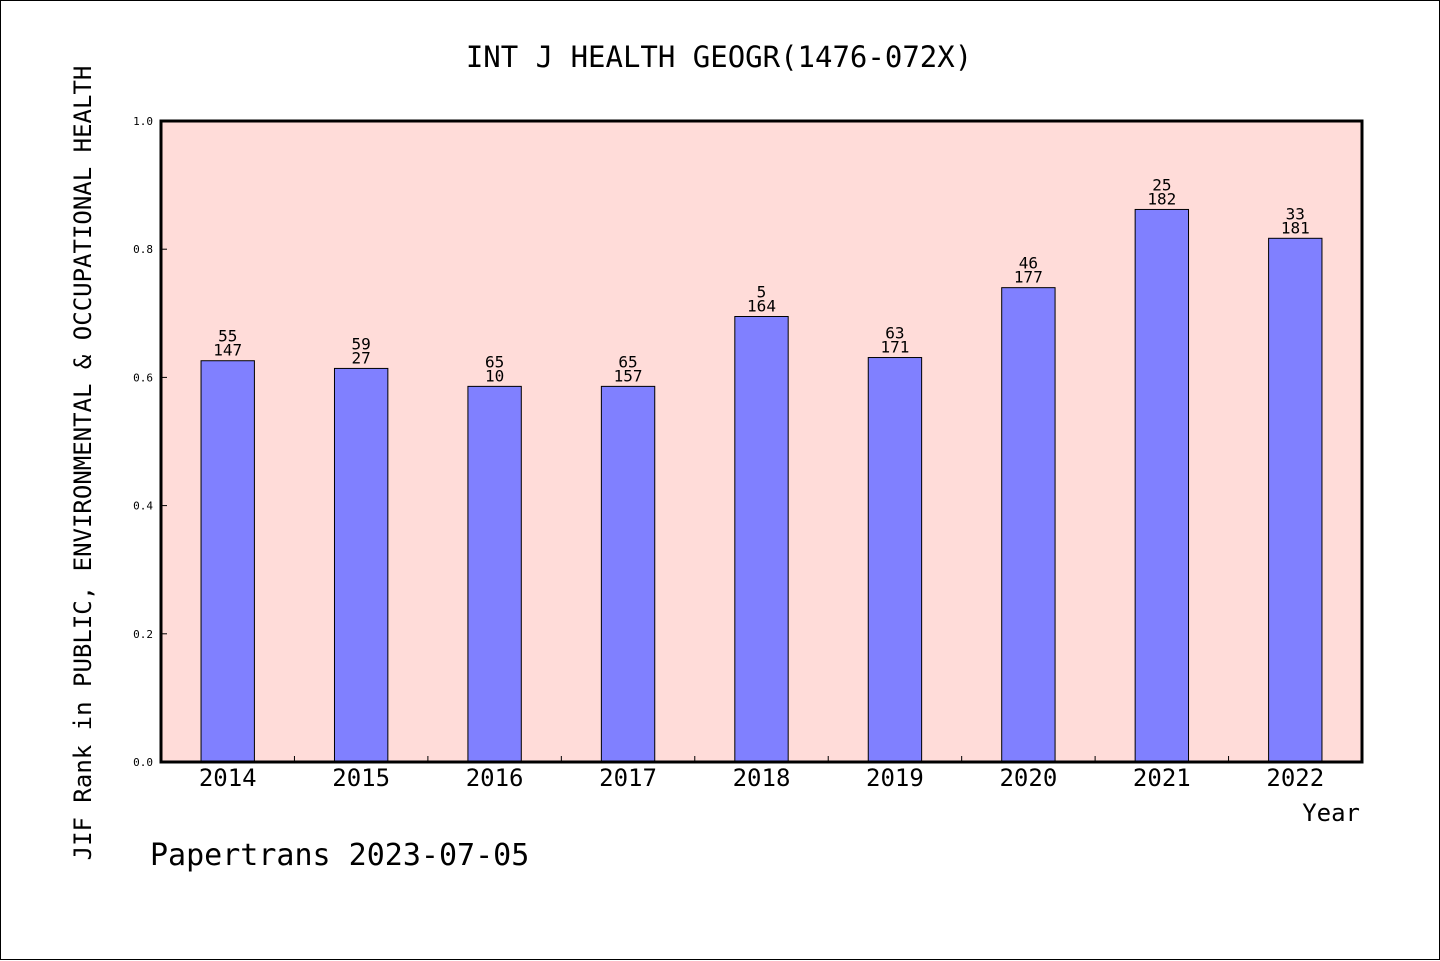 The image size is (1440, 961). Describe the element at coordinates (228, 778) in the screenshot. I see `x-tick-label: 2014` at that location.